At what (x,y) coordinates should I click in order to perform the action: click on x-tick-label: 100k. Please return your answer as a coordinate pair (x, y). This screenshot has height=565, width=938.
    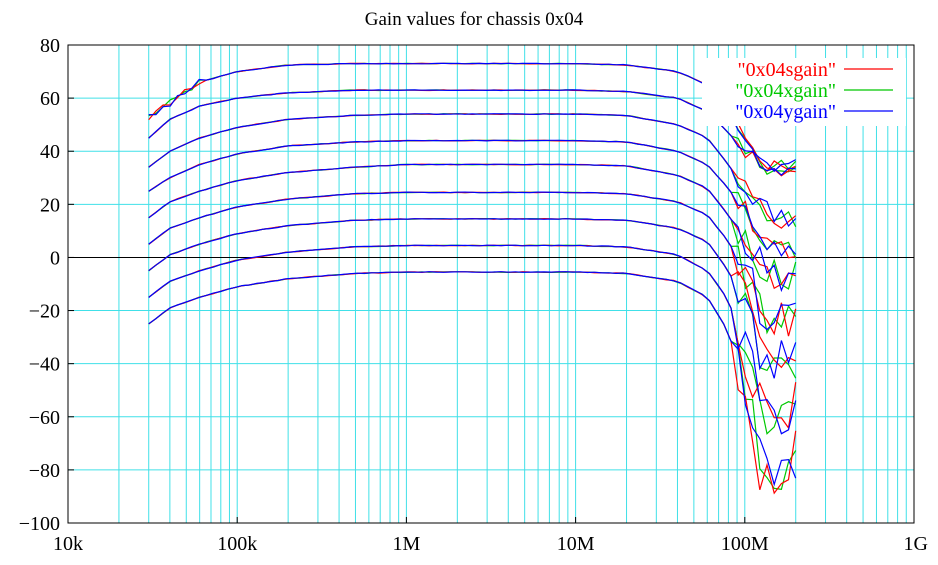
    Looking at the image, I should click on (237, 544).